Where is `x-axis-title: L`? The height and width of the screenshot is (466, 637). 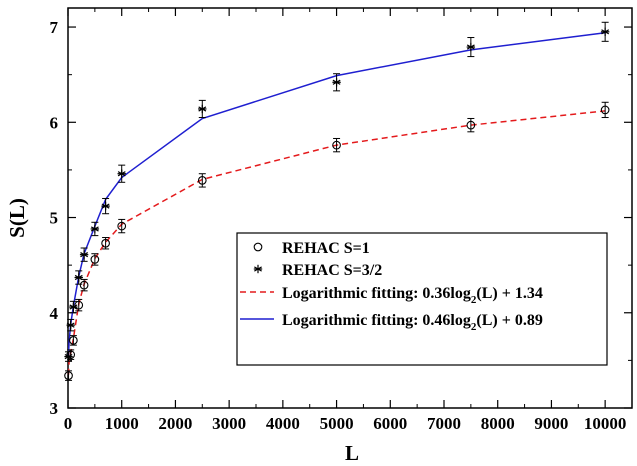 x-axis-title: L is located at coordinates (352, 453).